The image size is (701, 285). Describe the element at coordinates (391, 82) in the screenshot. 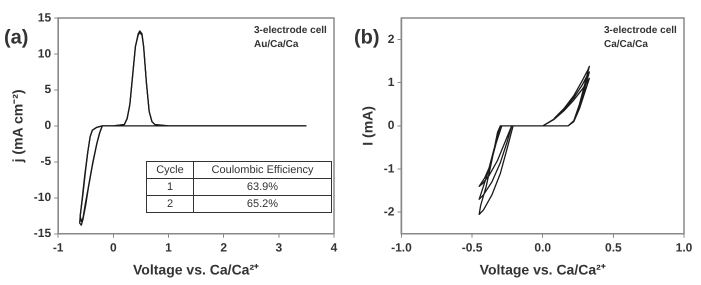

I see `y-tick-label: 1` at that location.